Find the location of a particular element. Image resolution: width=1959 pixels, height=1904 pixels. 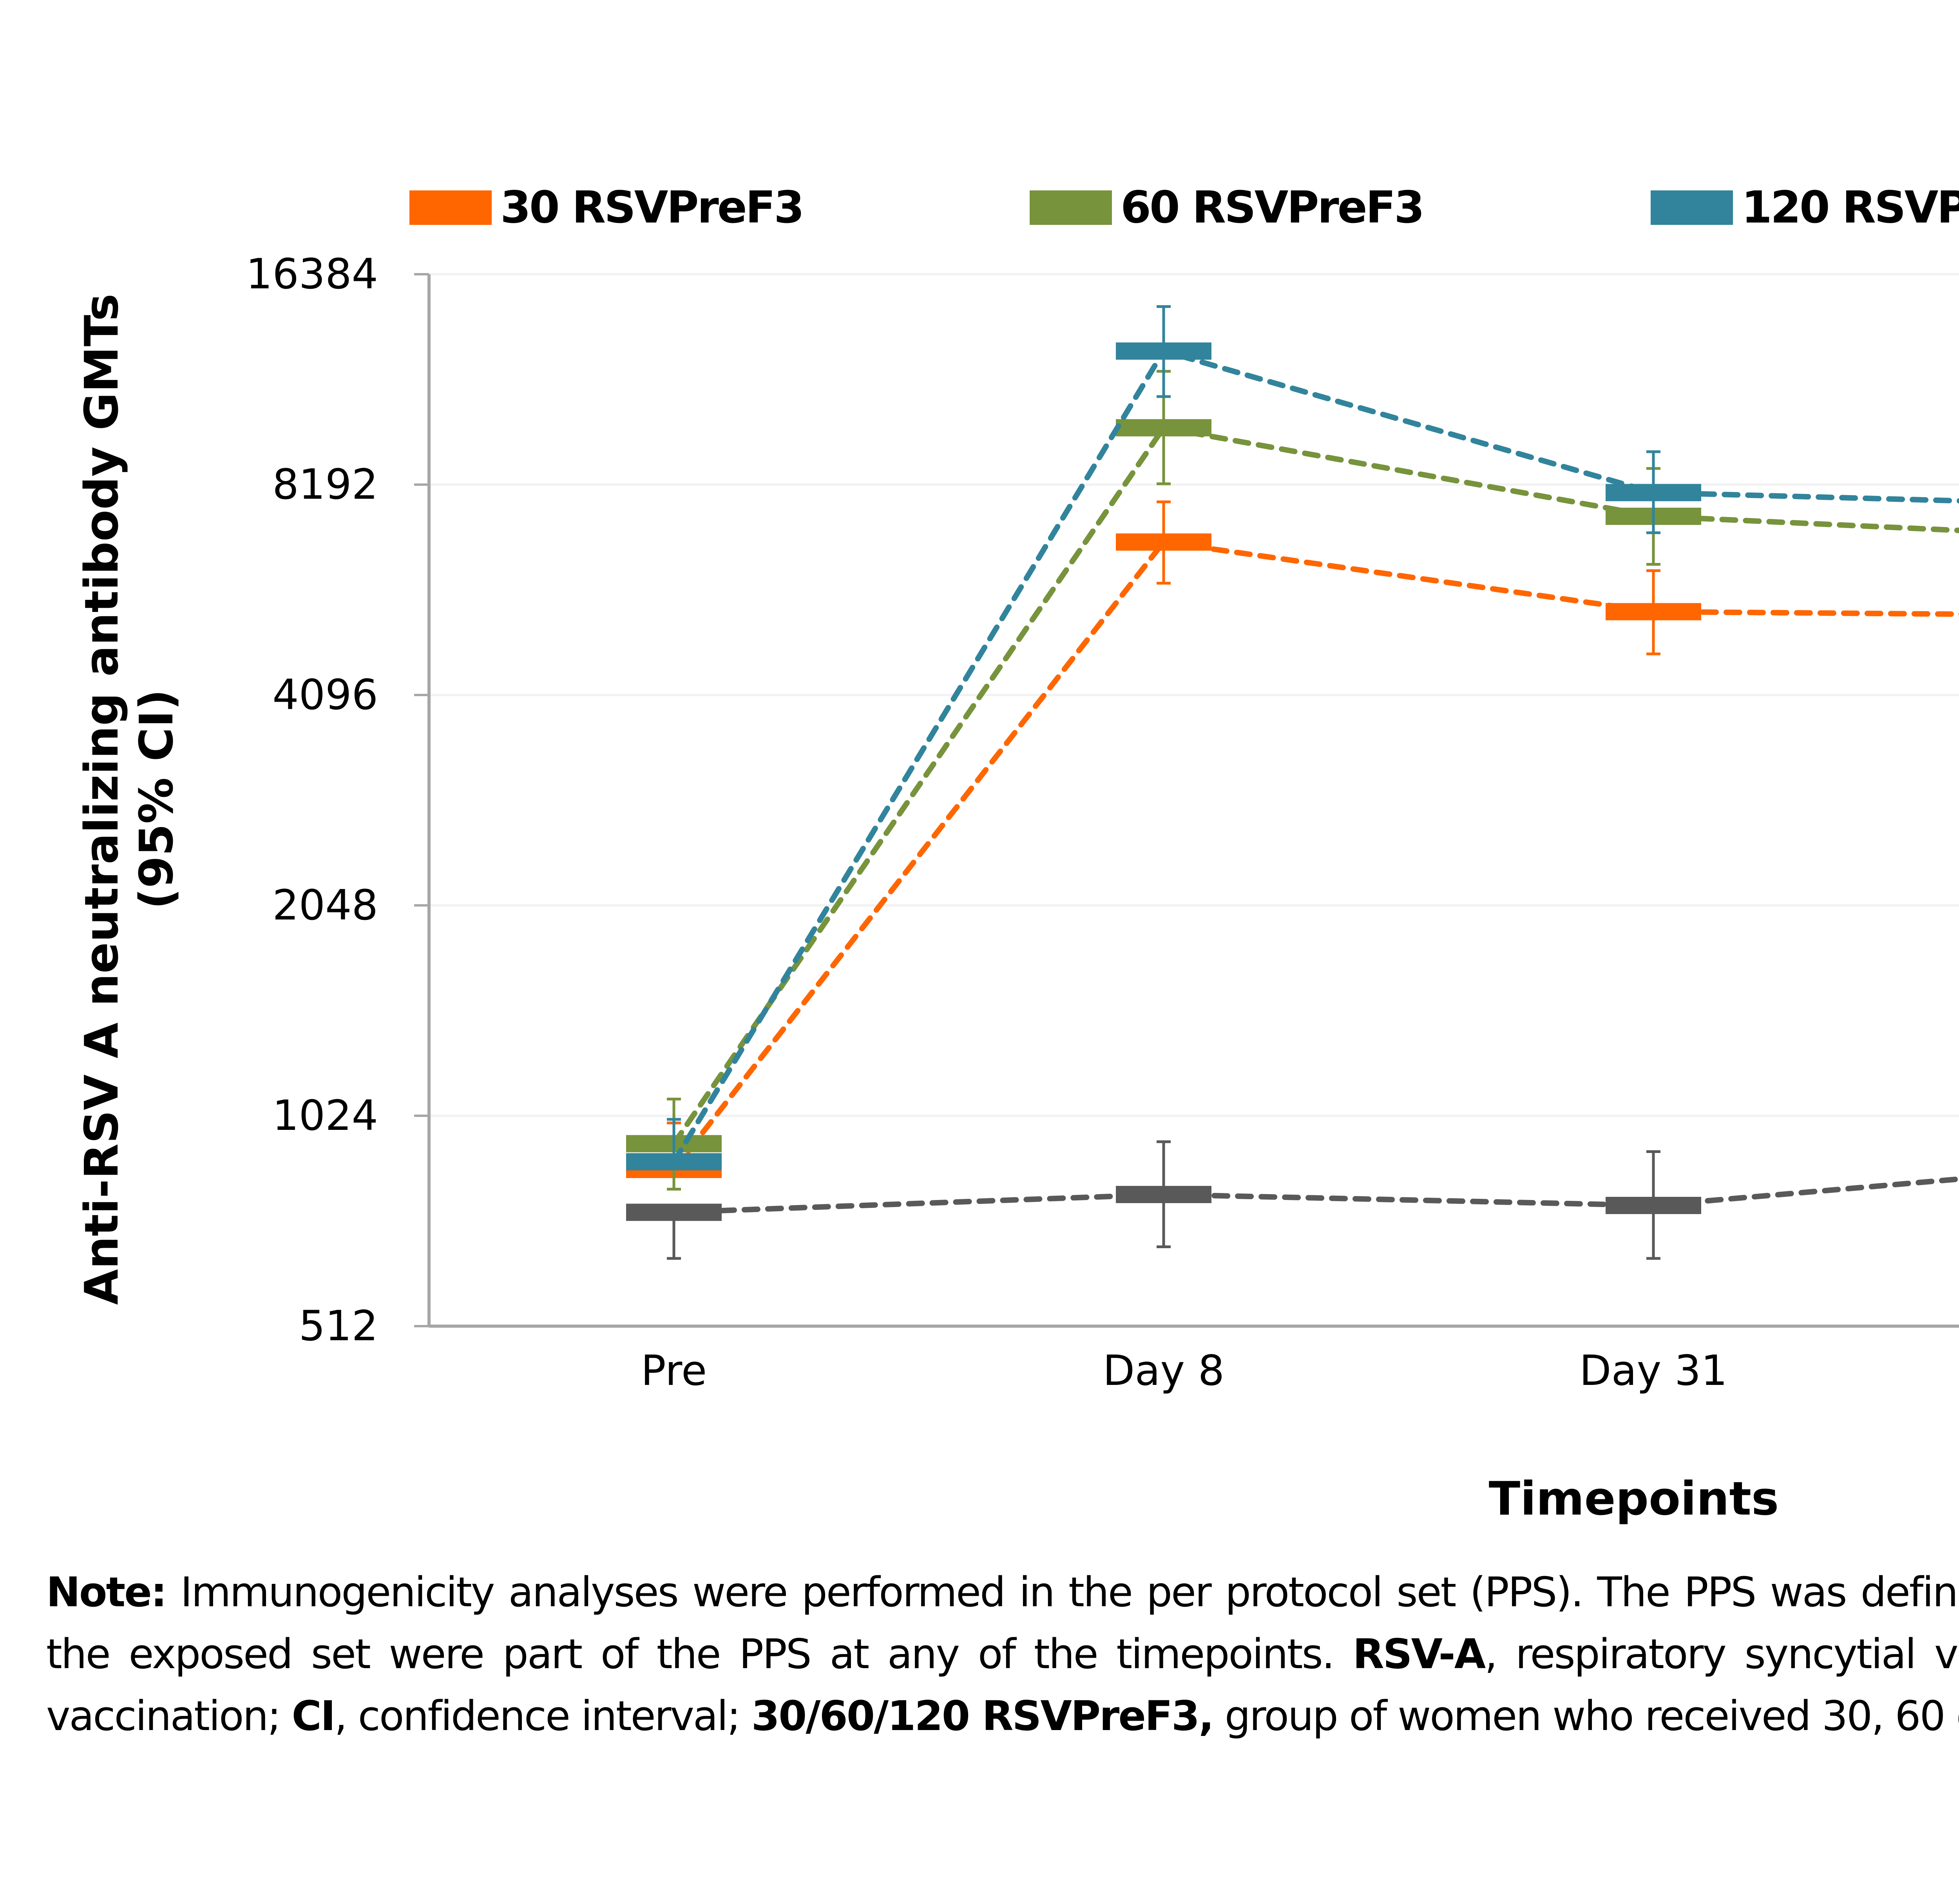

x-axis-title: Timepoints is located at coordinates (1634, 1498).